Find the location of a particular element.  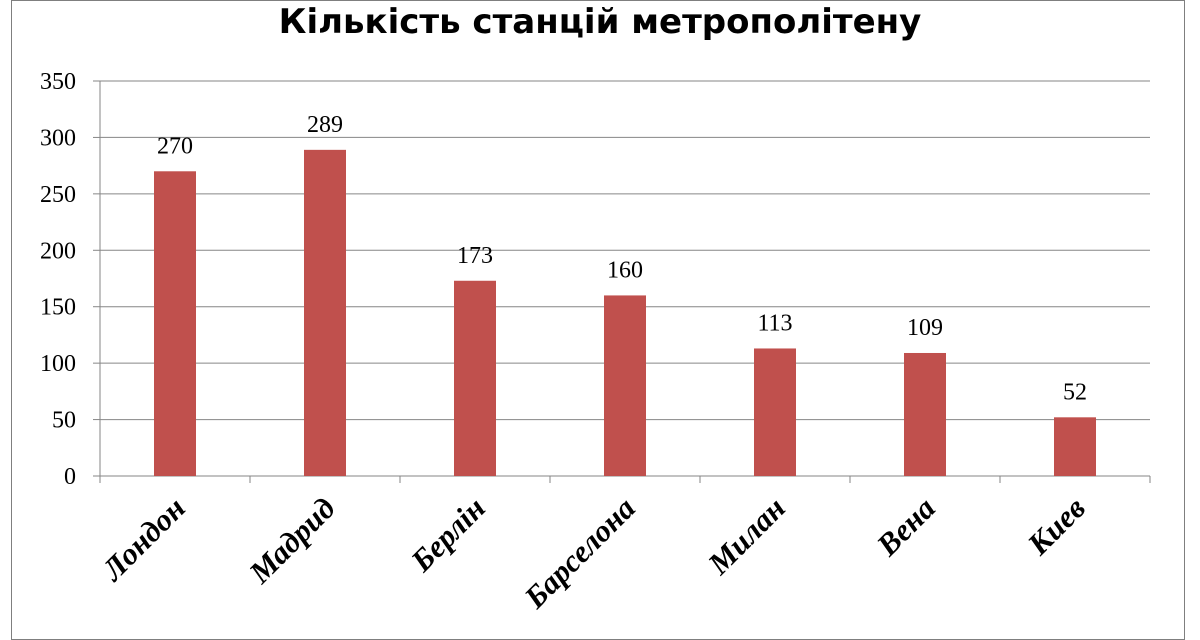

y-tick-label: 250 is located at coordinates (58, 195).